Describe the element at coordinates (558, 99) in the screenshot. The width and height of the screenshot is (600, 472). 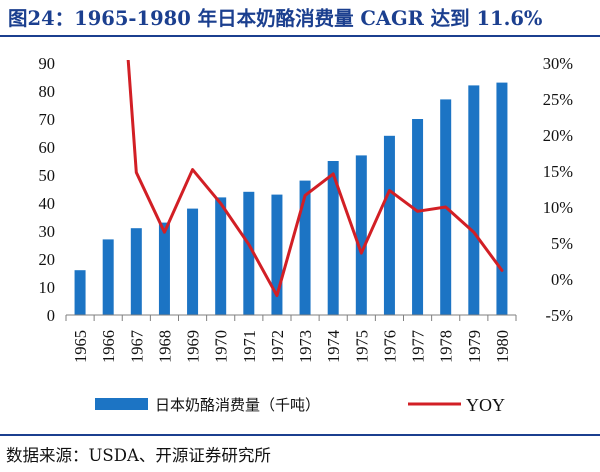
I see `y-right-tick-label: 25%` at that location.